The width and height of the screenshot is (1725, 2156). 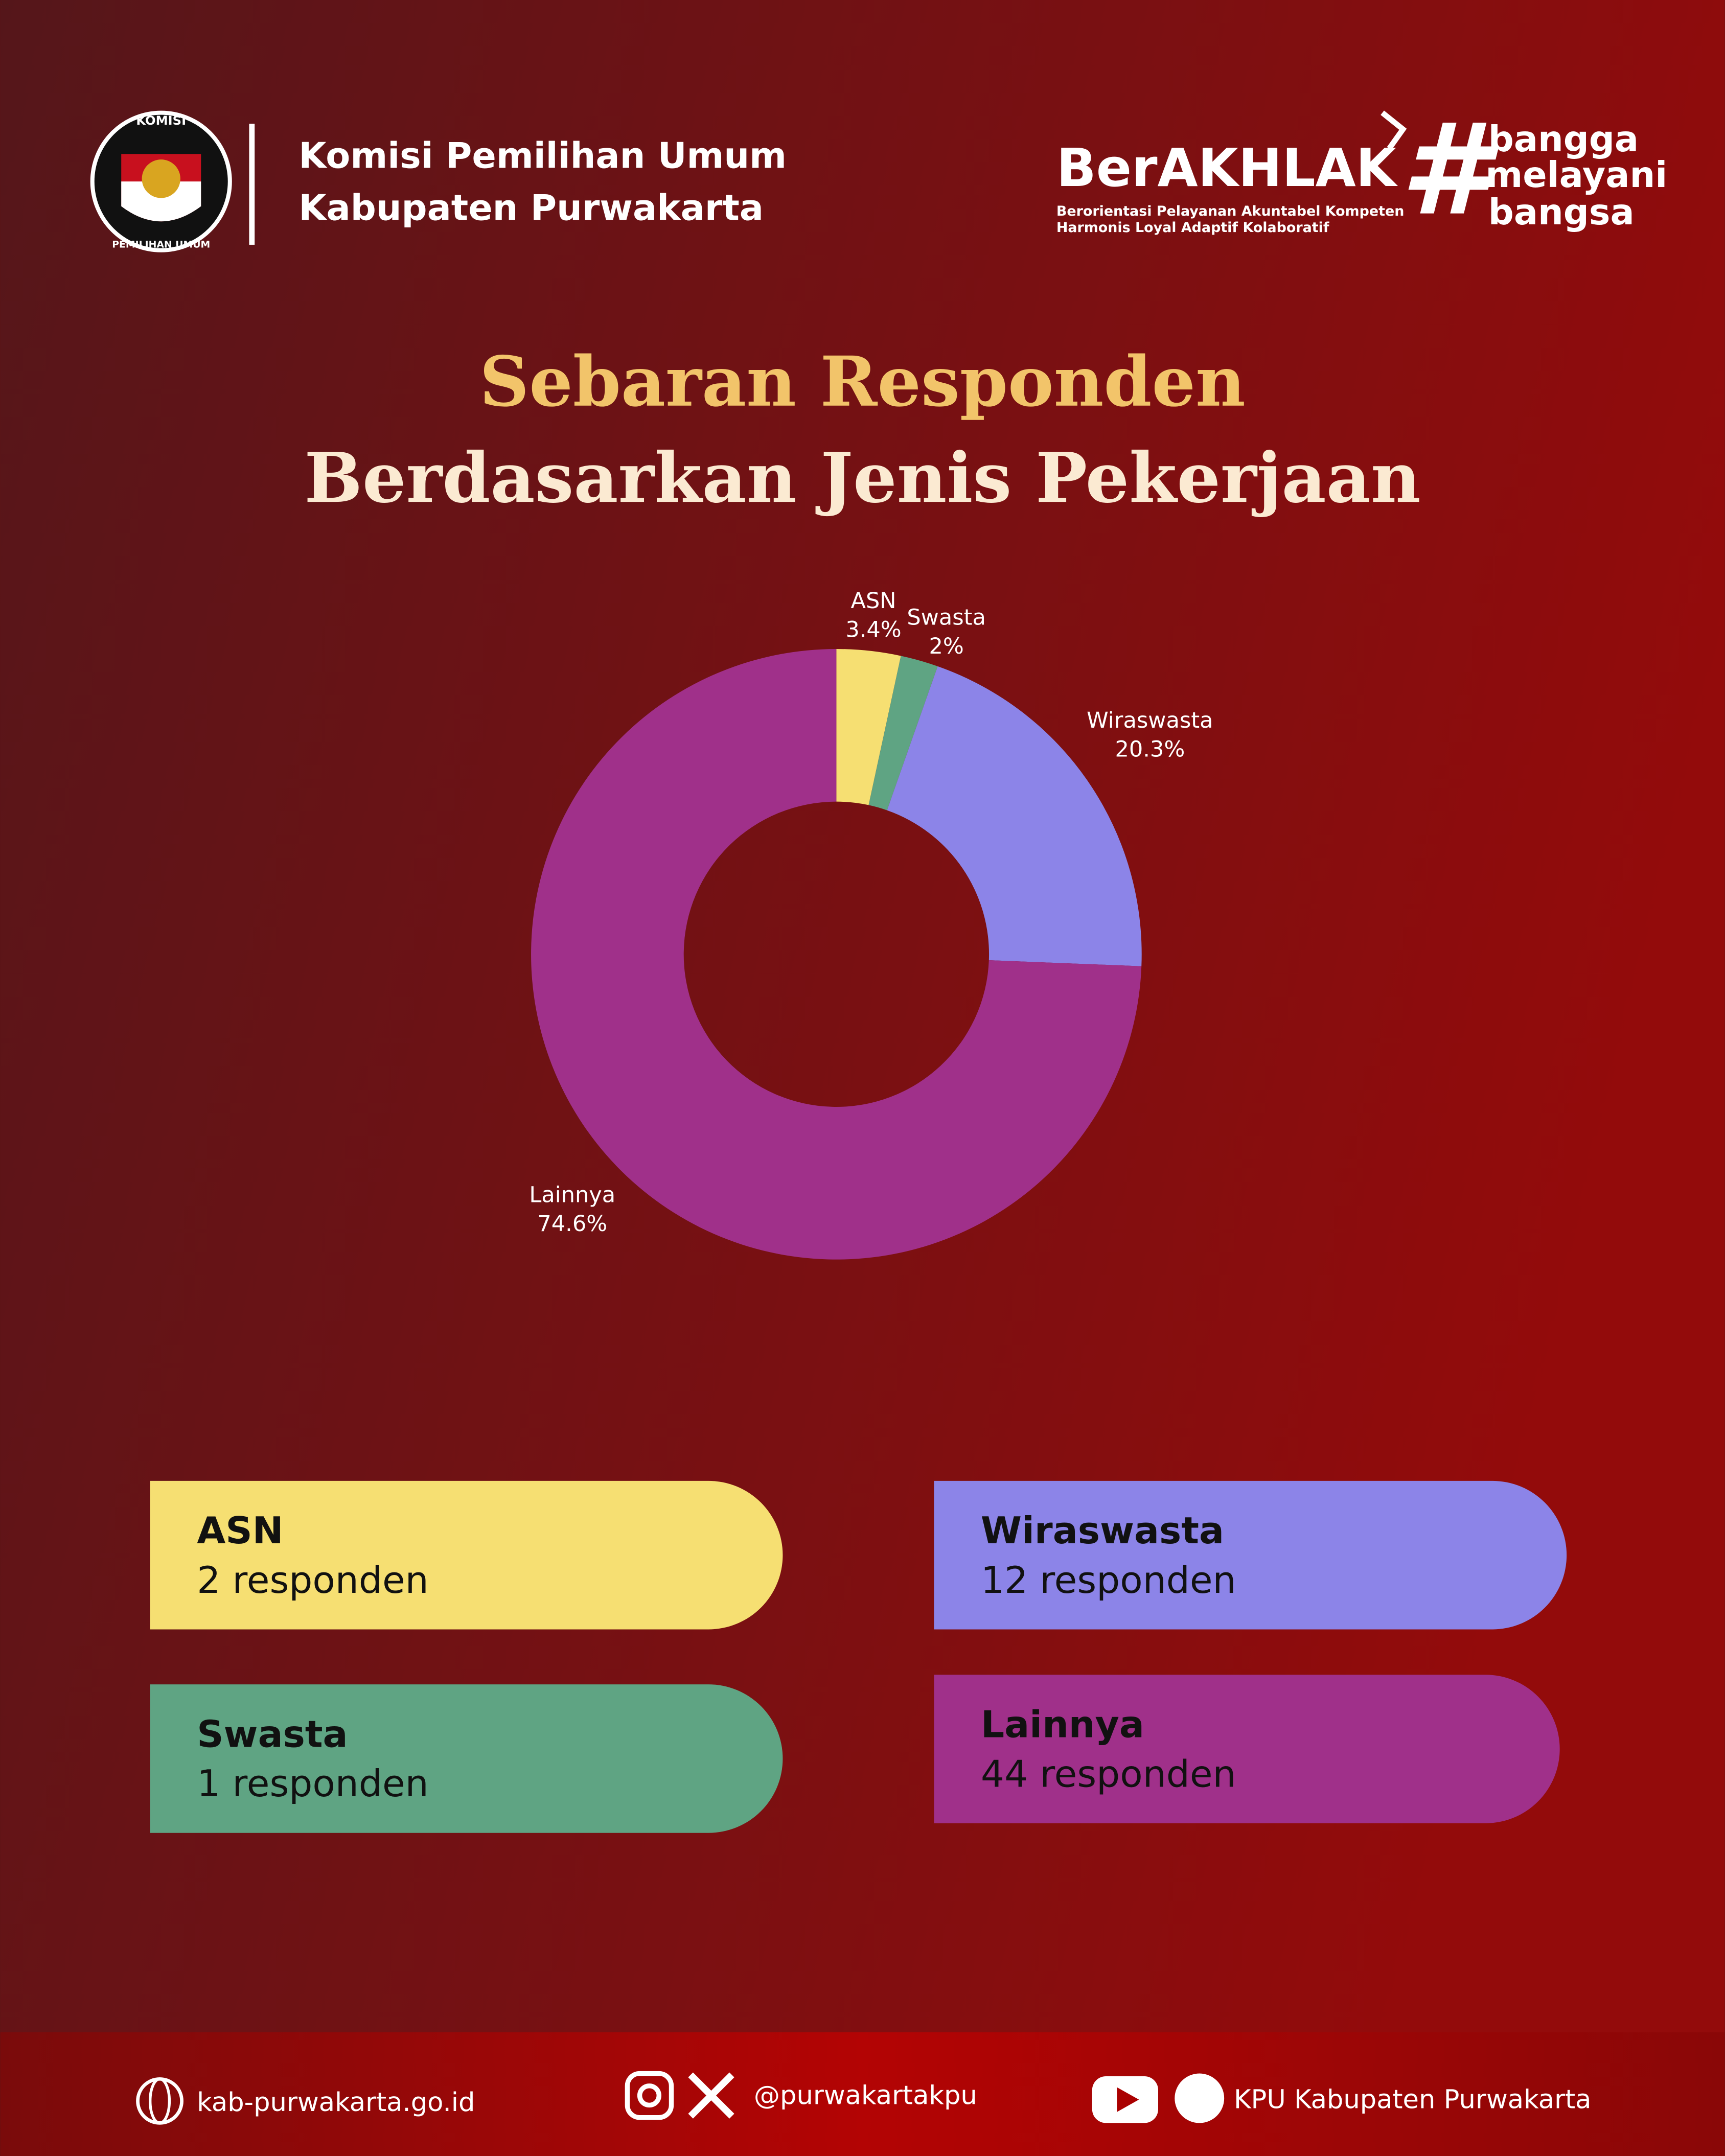 What do you see at coordinates (1128, 2099) in the screenshot?
I see `youtube-play` at bounding box center [1128, 2099].